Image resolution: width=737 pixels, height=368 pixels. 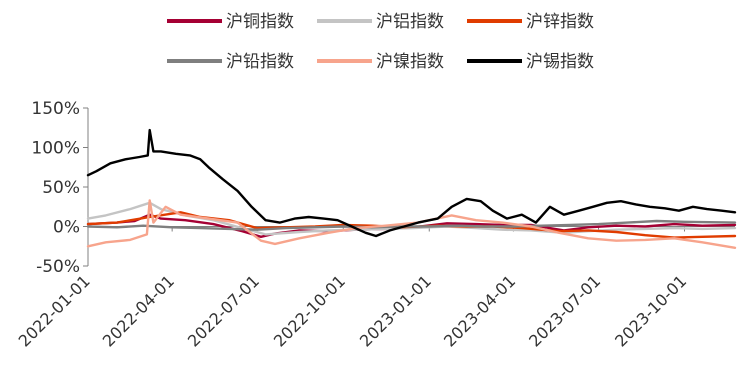 I want to click on y-ticks: -50% 0% 50% 100% 150%, so click(x=59, y=188).